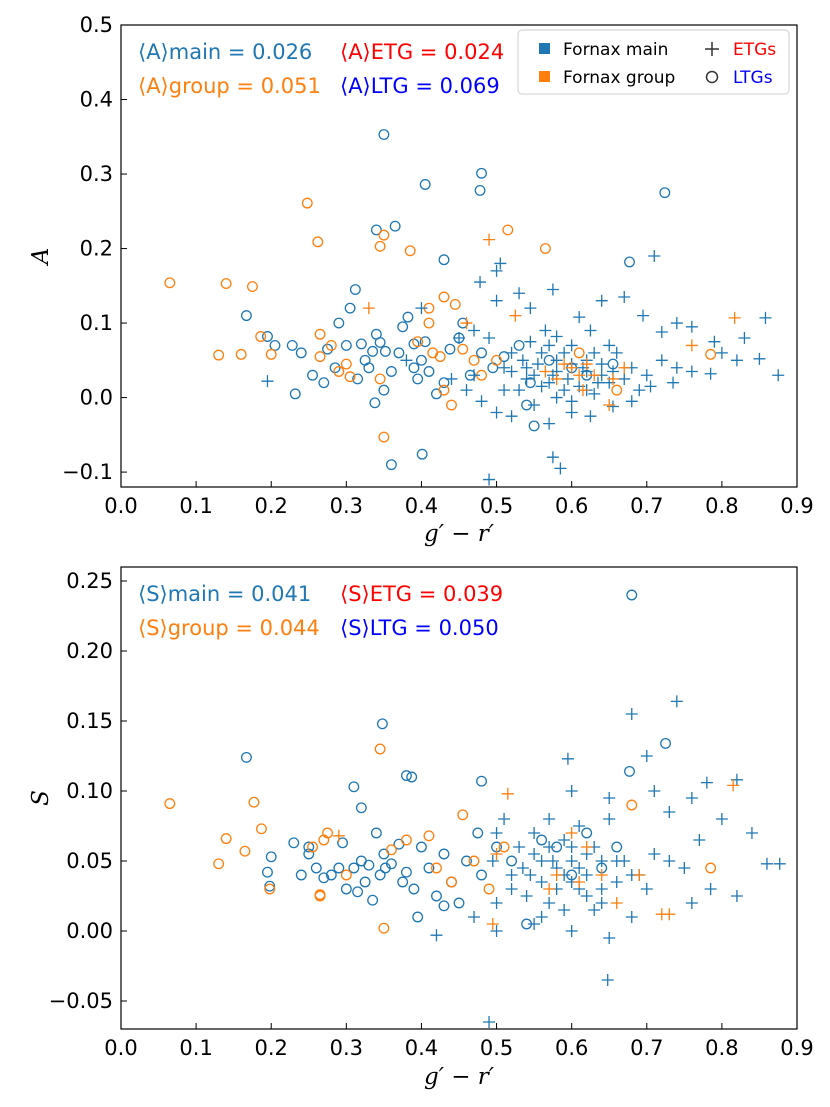 The image size is (830, 1107). Describe the element at coordinates (41, 798) in the screenshot. I see `smoothness-y-axis-label: S` at that location.